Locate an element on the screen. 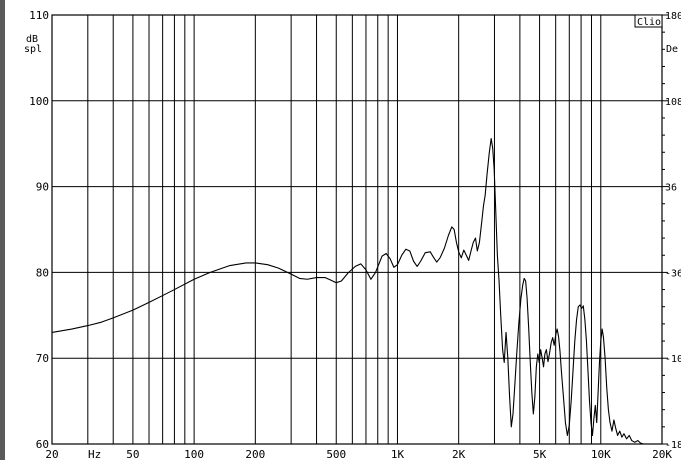  x-tick-label: 20 is located at coordinates (51, 454).